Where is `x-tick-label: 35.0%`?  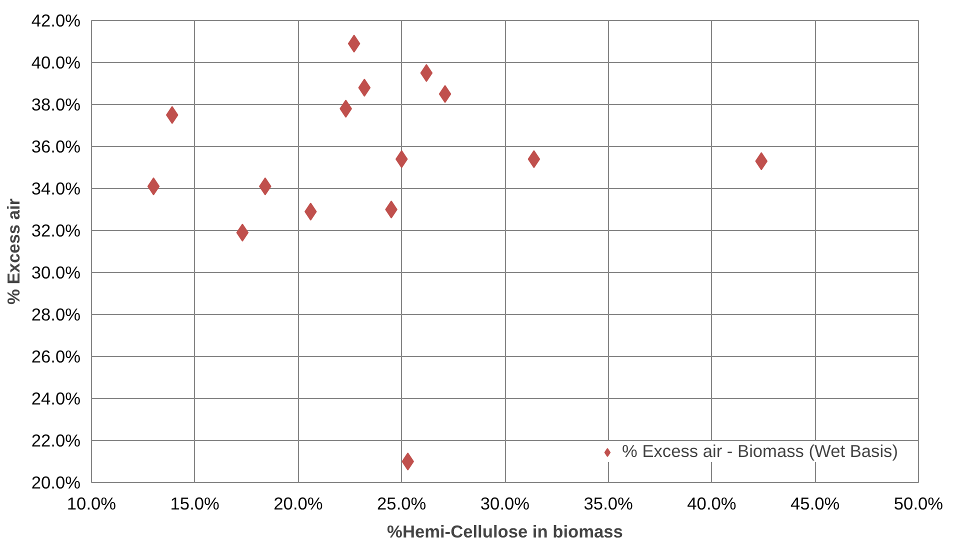 x-tick-label: 35.0% is located at coordinates (608, 504).